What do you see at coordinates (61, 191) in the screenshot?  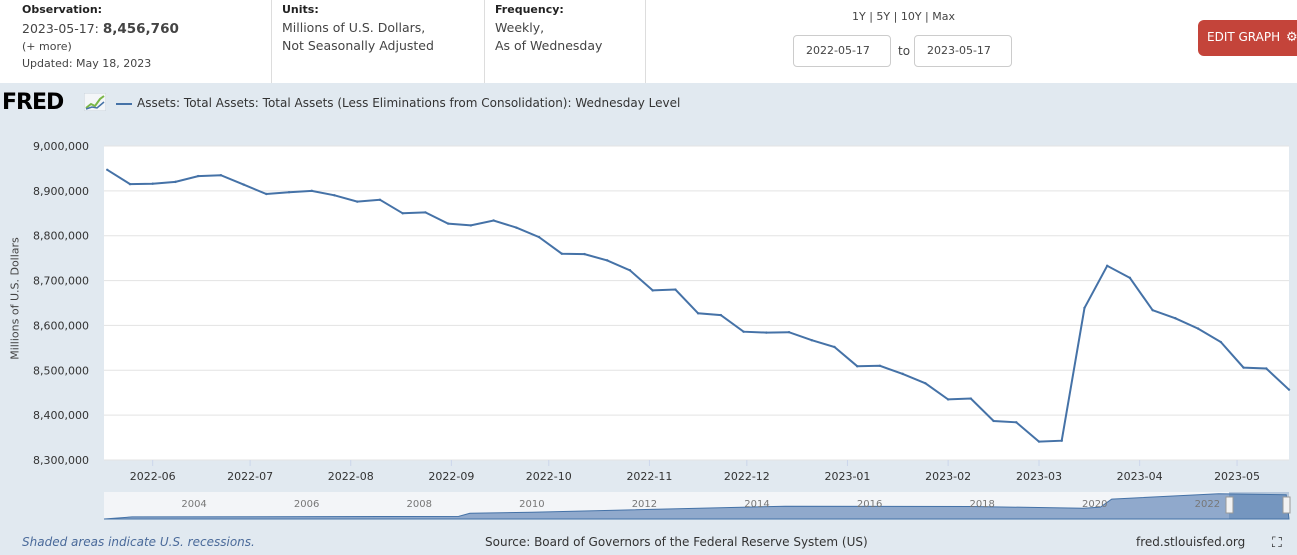 I see `y-tick-label: 8,900,000` at bounding box center [61, 191].